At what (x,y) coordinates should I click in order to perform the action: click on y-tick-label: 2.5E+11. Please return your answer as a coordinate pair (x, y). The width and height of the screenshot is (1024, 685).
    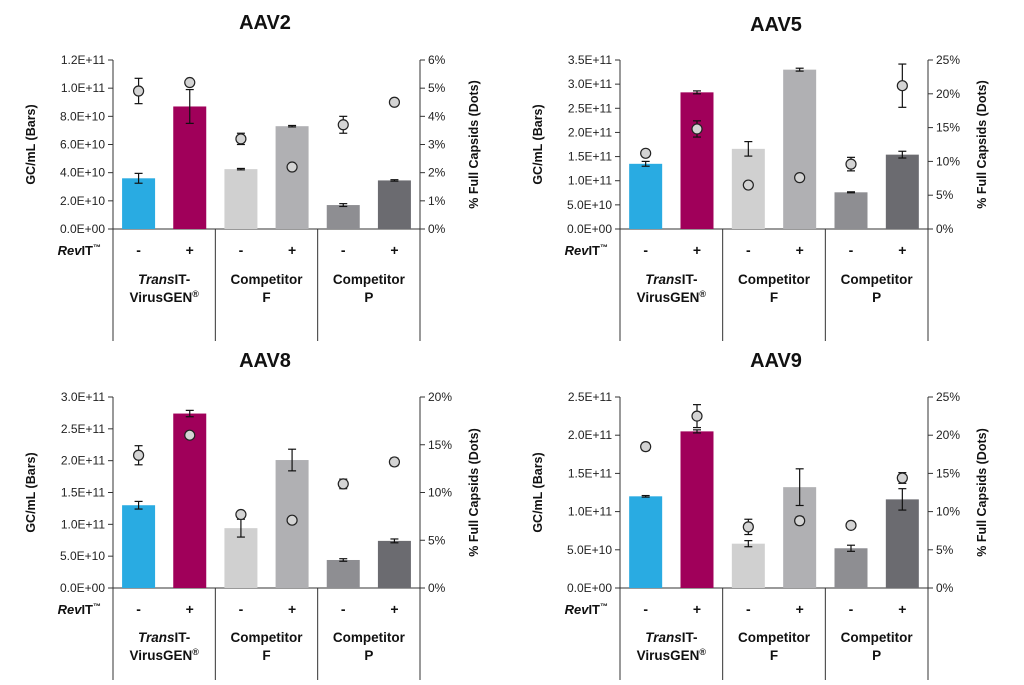
    Looking at the image, I should click on (590, 397).